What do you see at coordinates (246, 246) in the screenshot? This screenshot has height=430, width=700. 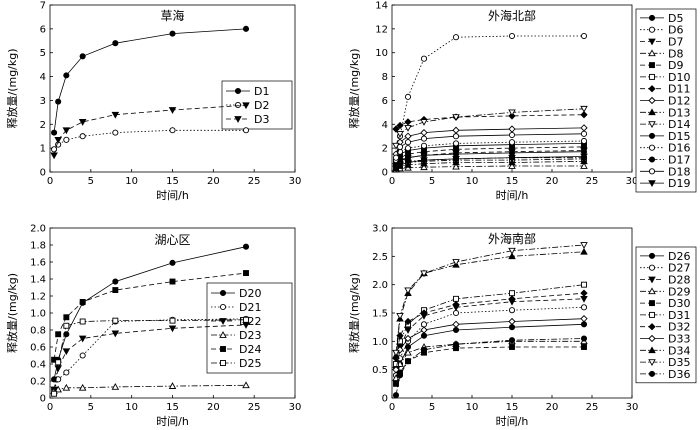 I see `data-point-D20` at bounding box center [246, 246].